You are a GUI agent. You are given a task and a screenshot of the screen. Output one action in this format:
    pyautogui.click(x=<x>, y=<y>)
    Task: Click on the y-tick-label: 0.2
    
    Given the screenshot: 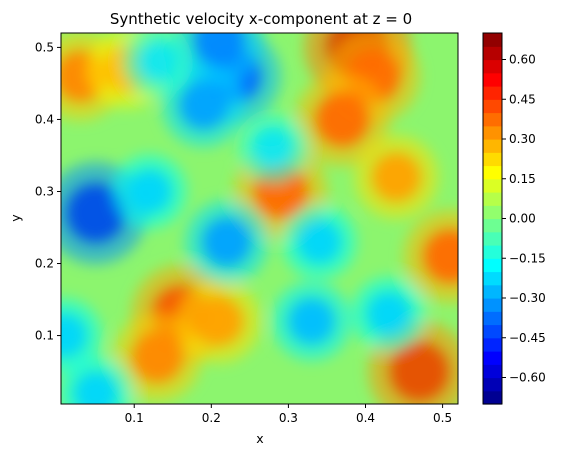 What is the action you would take?
    pyautogui.click(x=44, y=264)
    